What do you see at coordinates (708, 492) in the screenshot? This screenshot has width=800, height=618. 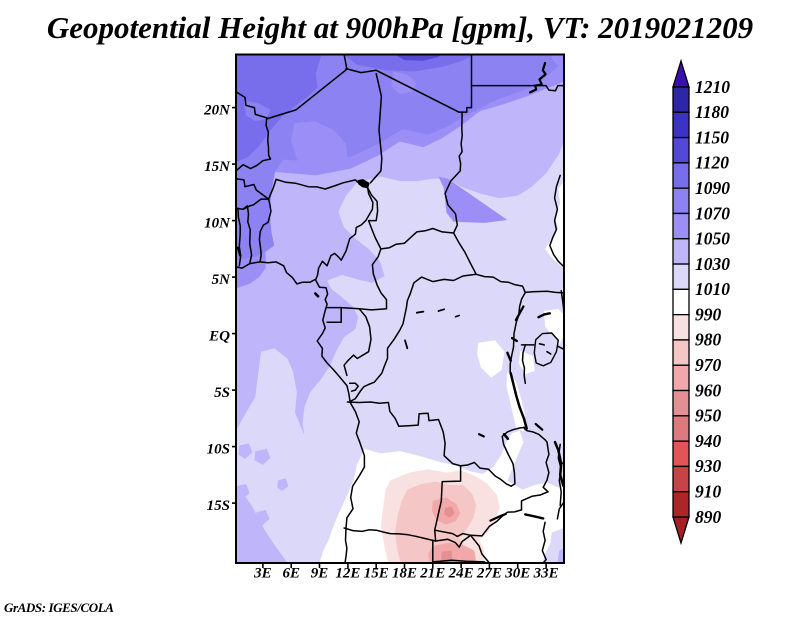 I see `svg-text: 910` at bounding box center [708, 492].